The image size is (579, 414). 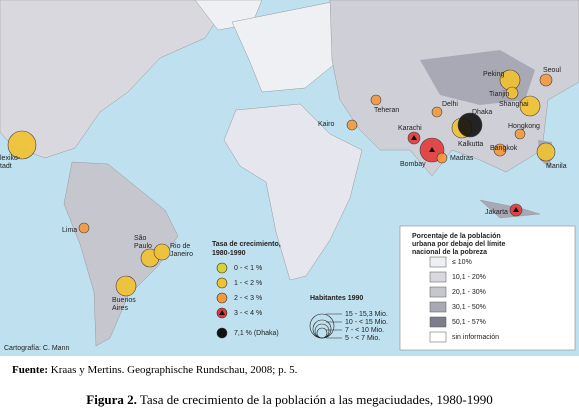 What do you see at coordinates (362, 338) in the screenshot?
I see `size-legend-label: 5 - < 7 Mio.` at bounding box center [362, 338].